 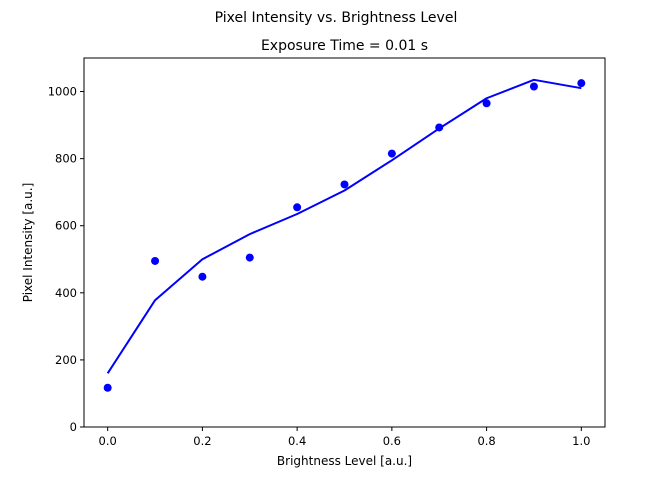 What do you see at coordinates (344, 46) in the screenshot?
I see `chart-title: Exposure Time = 0.01 s` at bounding box center [344, 46].